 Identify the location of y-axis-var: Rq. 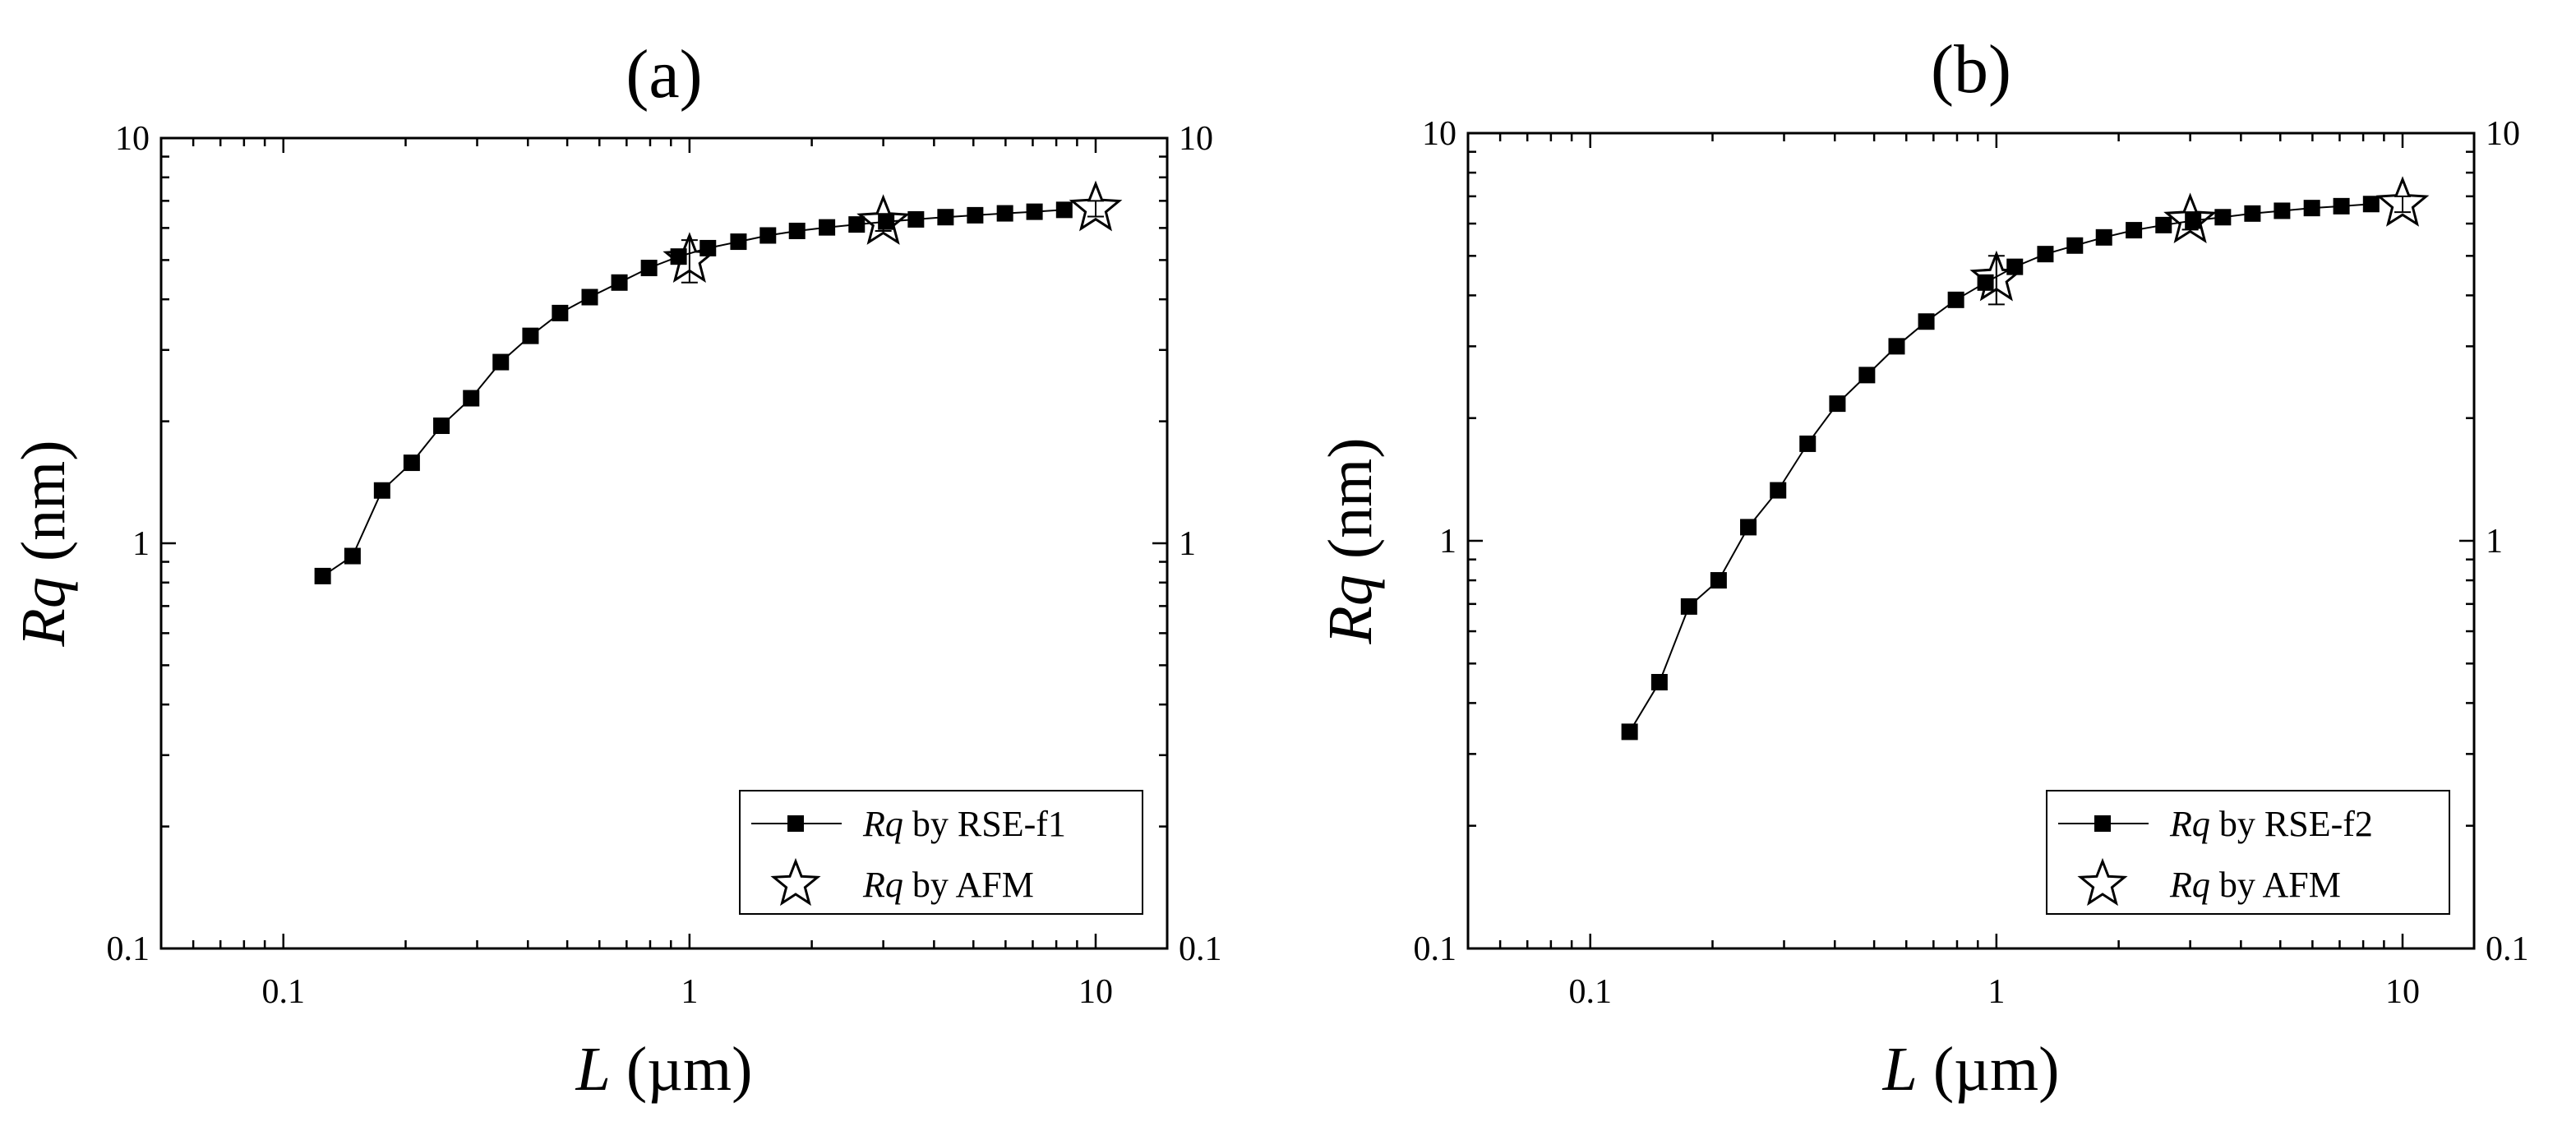
(1350, 609).